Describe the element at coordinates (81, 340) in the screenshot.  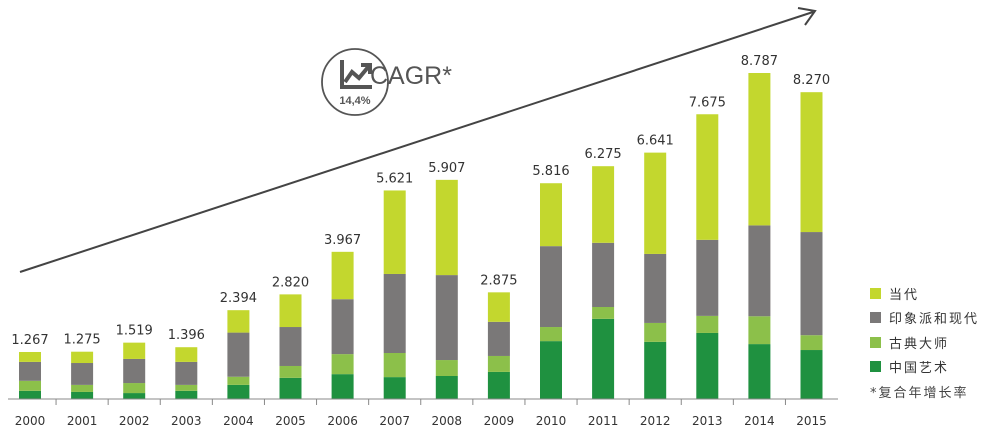
I see `total-label: 1.275` at that location.